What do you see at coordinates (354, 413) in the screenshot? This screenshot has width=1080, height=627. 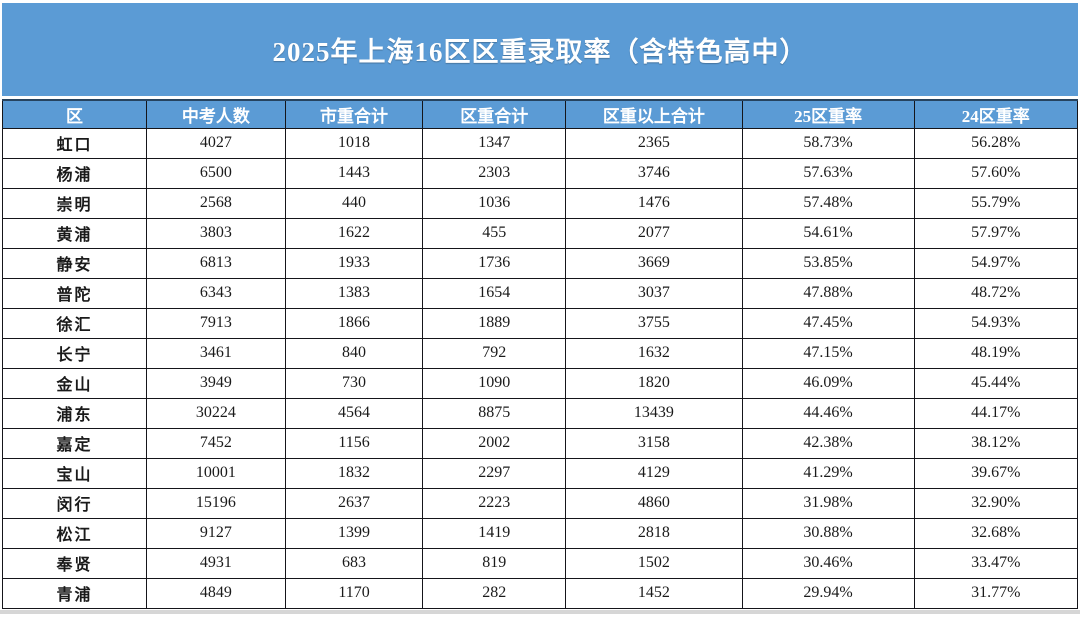 I see `cell-city-key-total: 4564` at bounding box center [354, 413].